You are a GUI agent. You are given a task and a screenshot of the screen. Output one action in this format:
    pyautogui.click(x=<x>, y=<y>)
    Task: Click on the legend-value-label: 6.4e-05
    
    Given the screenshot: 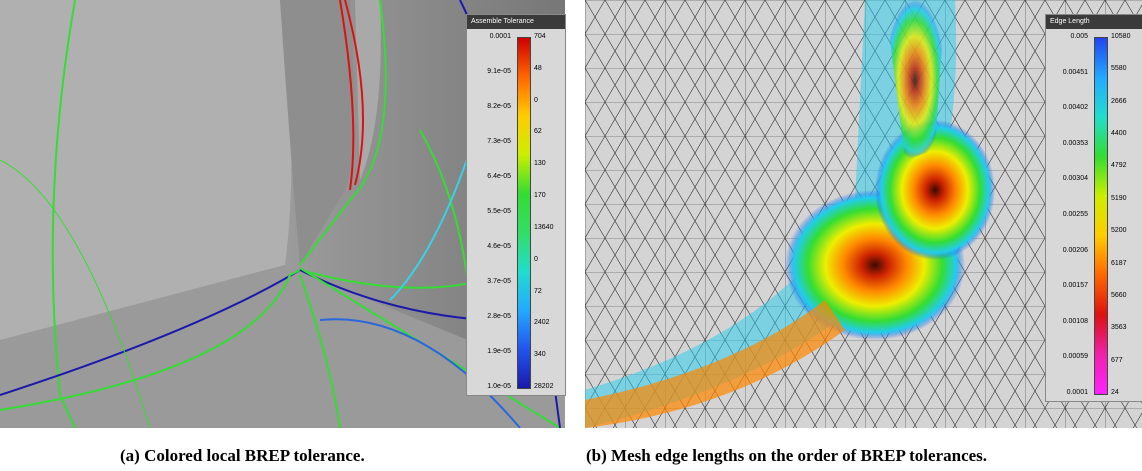 What is the action you would take?
    pyautogui.click(x=499, y=176)
    